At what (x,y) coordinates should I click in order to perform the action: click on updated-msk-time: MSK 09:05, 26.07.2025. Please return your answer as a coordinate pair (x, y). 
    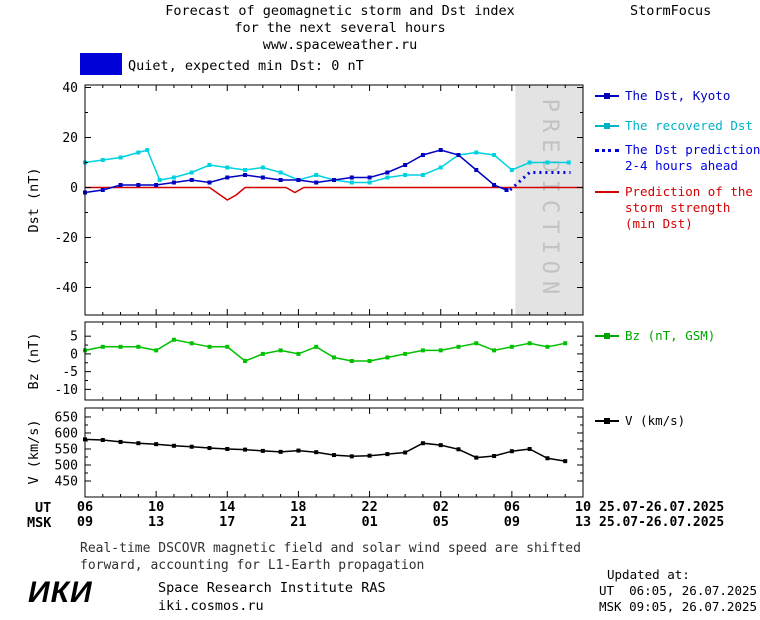
    Looking at the image, I should click on (678, 606).